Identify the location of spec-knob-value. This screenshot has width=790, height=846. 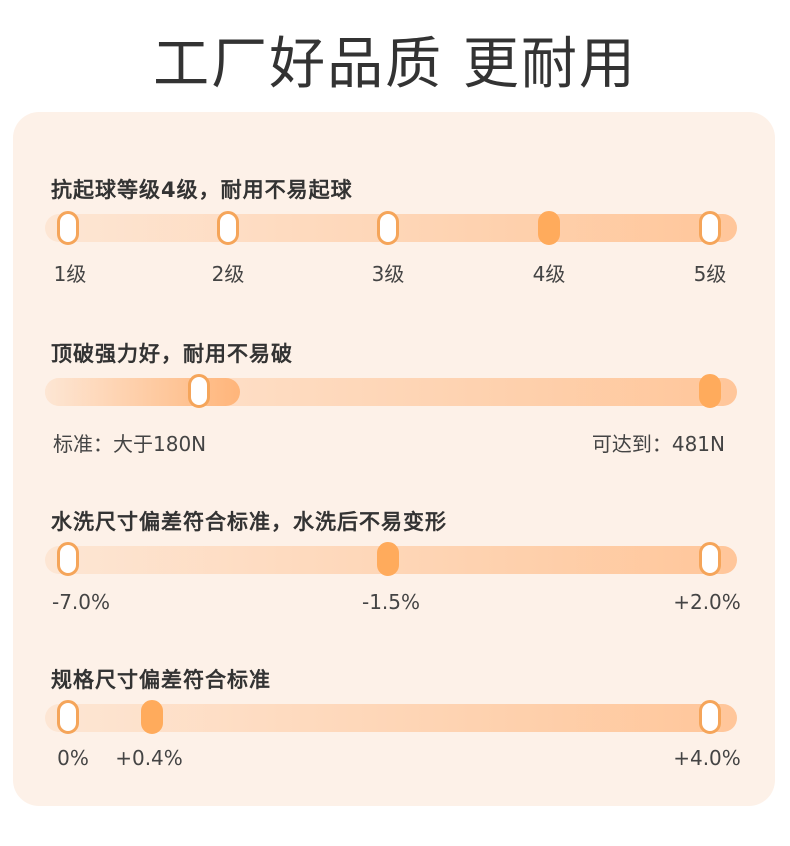
(152, 717).